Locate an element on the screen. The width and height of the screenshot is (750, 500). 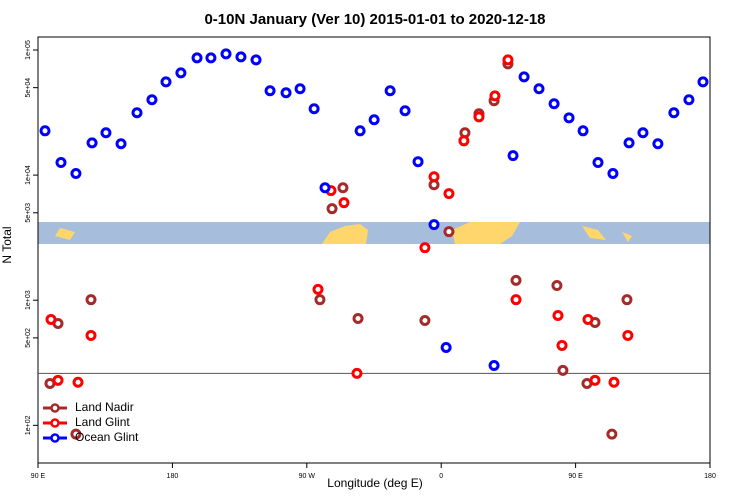
y-tick-label: 1e+03 is located at coordinates (28, 300).